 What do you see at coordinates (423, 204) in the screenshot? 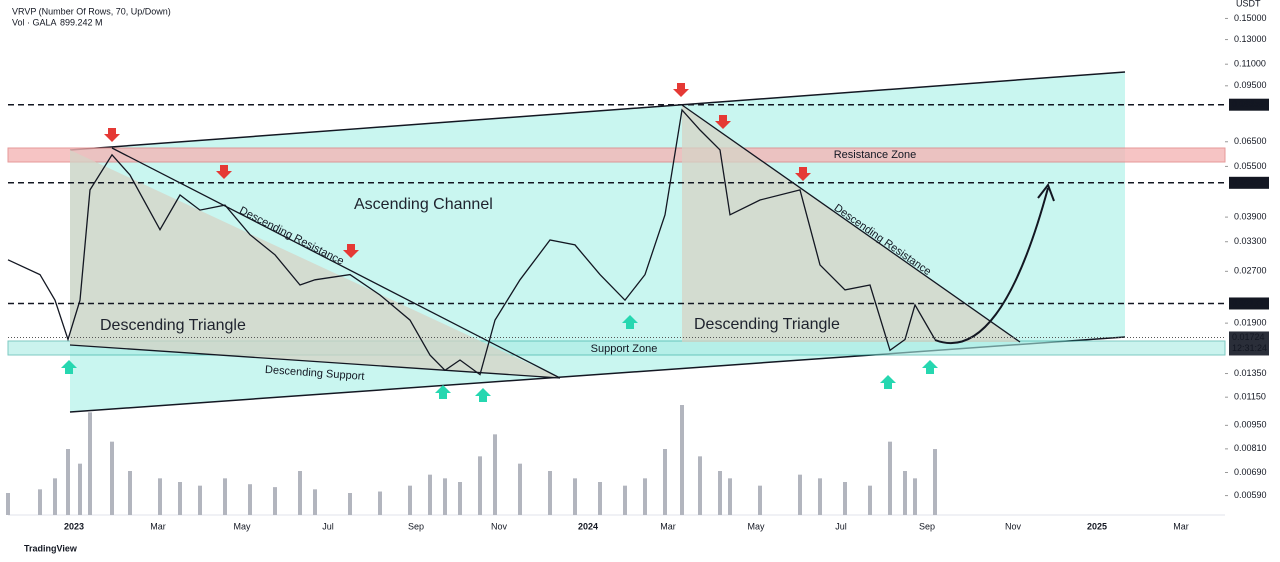
I see `annotation: Ascending Channel` at bounding box center [423, 204].